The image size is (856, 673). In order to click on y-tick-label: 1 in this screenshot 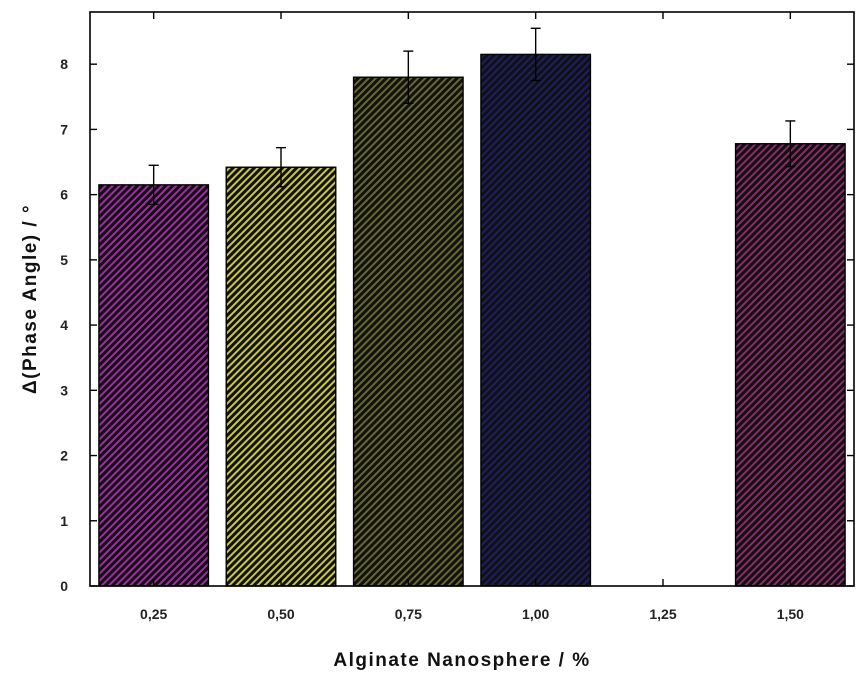, I will do `click(64, 521)`.